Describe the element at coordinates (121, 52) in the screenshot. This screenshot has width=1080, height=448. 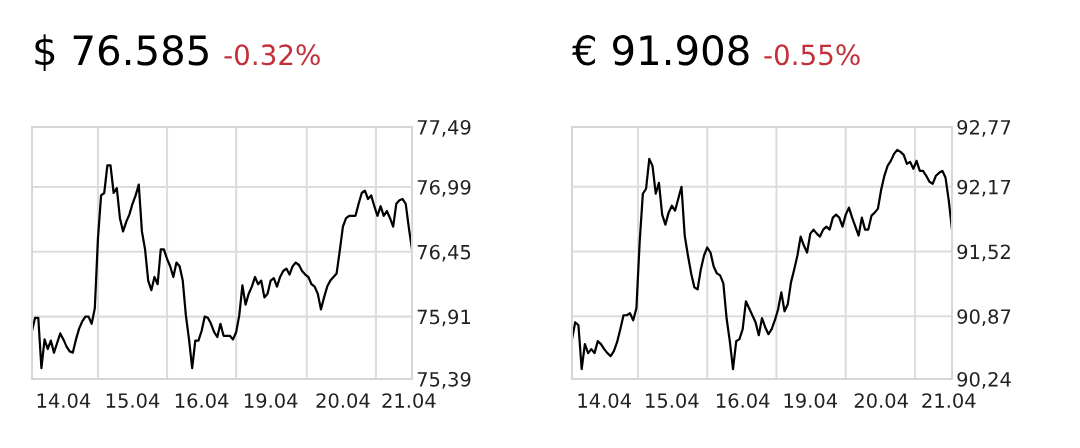
I see `chart-title: $ 76.585` at that location.